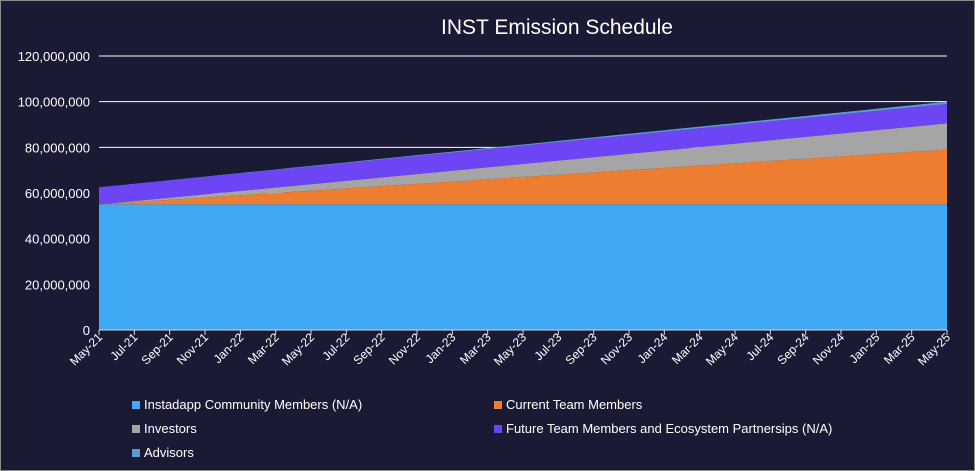 This screenshot has height=471, width=975. Describe the element at coordinates (86, 330) in the screenshot. I see `y-tick-label: 0` at that location.